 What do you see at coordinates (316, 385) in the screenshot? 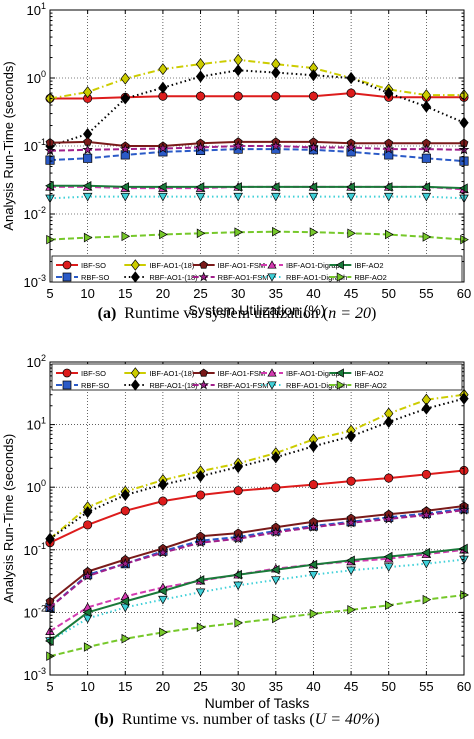
I see `legend-label: RBF-AO1-Digraph` at bounding box center [316, 385].